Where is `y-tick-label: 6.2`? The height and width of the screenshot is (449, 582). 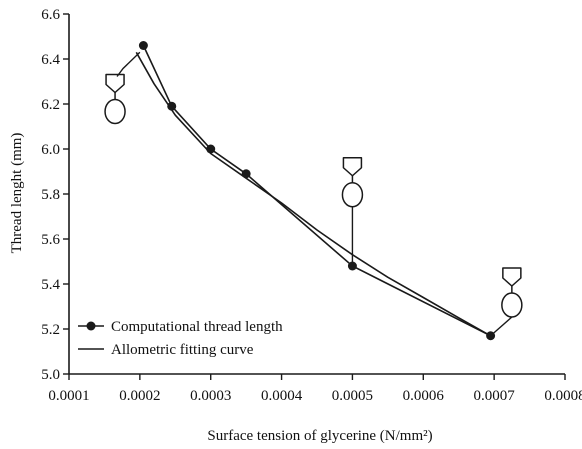 y-tick-label: 6.2 is located at coordinates (50, 105).